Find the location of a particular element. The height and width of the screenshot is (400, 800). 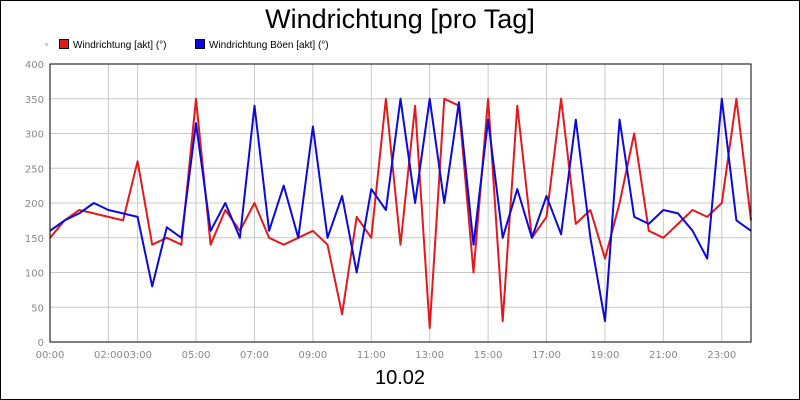

x-tick-label: 21:00 is located at coordinates (663, 355).